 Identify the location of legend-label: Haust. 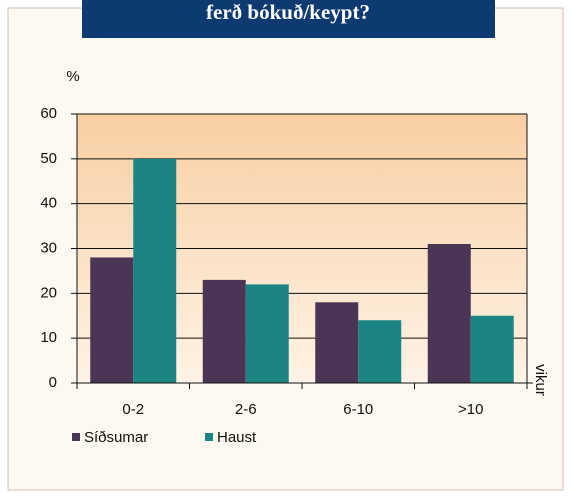
(237, 437).